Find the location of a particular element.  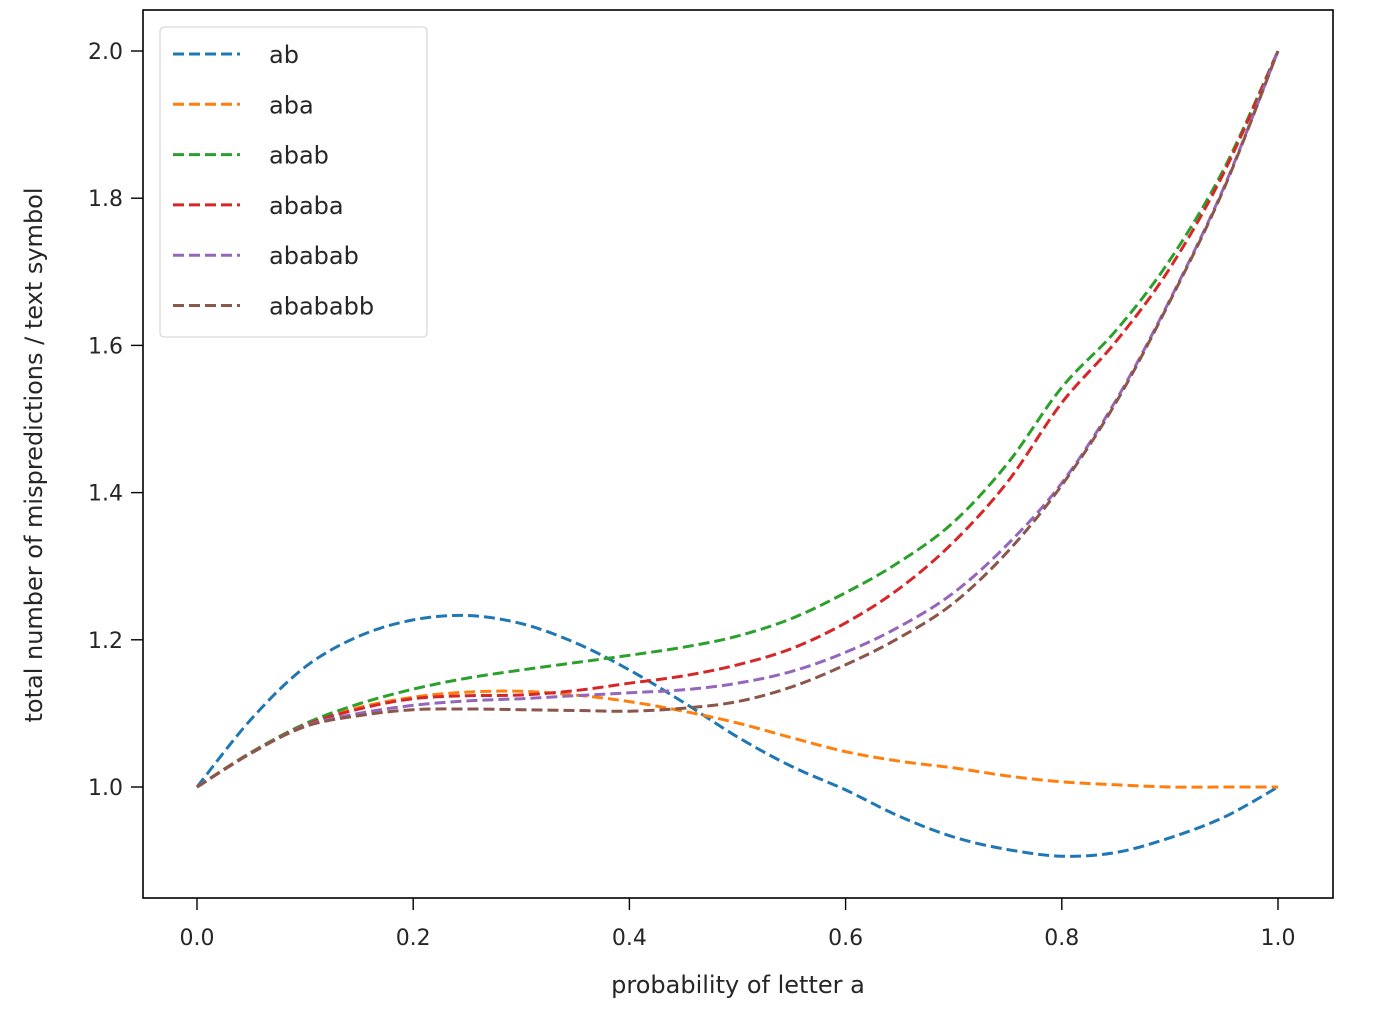

legend-label: abababb is located at coordinates (321, 307).